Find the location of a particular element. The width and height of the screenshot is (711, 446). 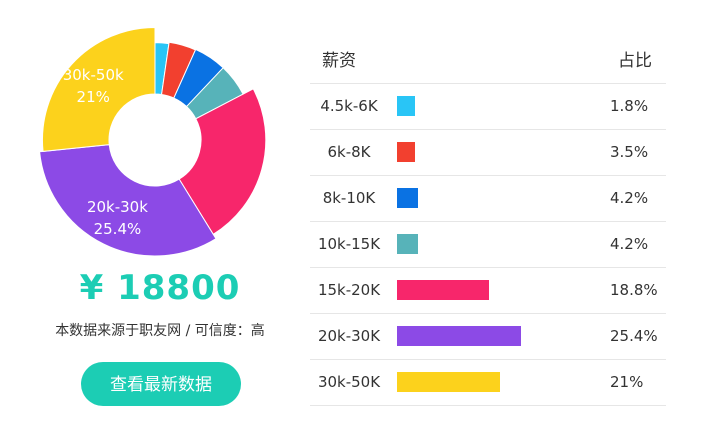

donut-data-label-line: 30k-50k is located at coordinates (93, 75).